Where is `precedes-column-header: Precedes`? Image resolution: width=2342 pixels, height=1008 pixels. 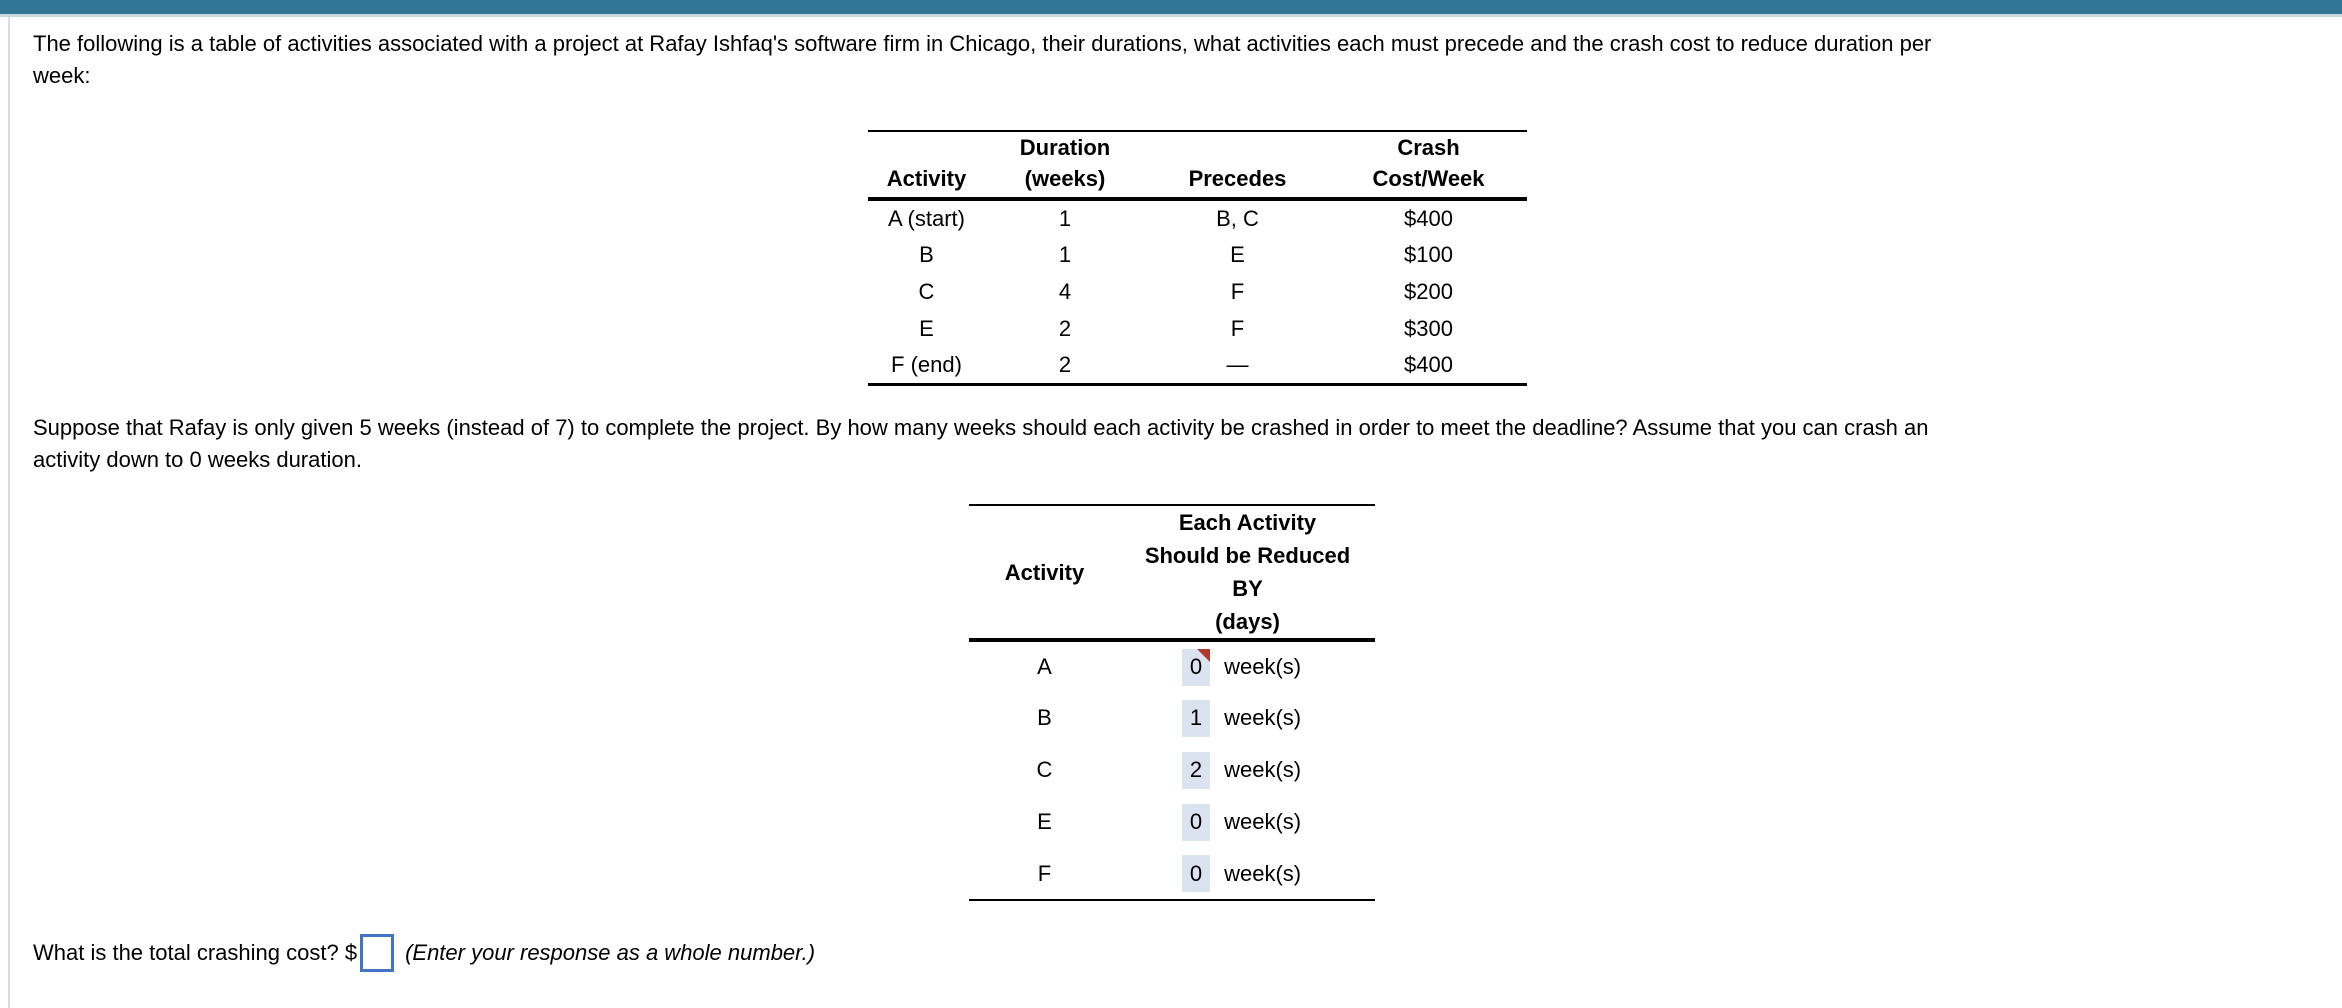
precedes-column-header: Precedes is located at coordinates (1237, 166).